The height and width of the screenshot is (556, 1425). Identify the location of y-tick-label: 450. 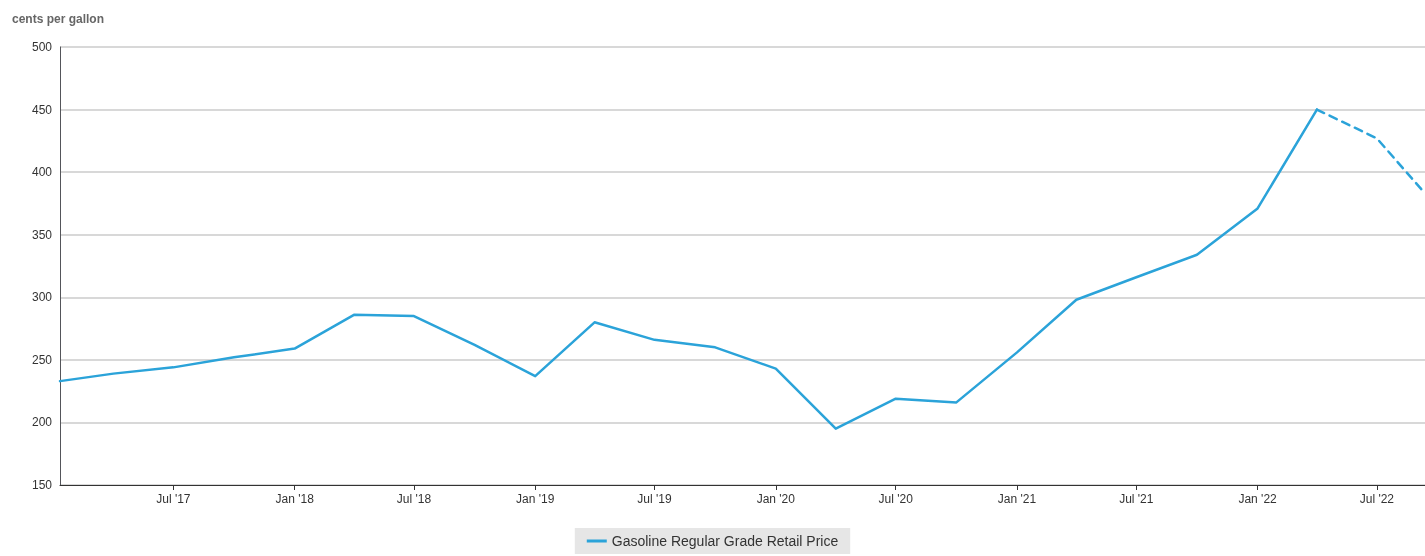
(42, 109).